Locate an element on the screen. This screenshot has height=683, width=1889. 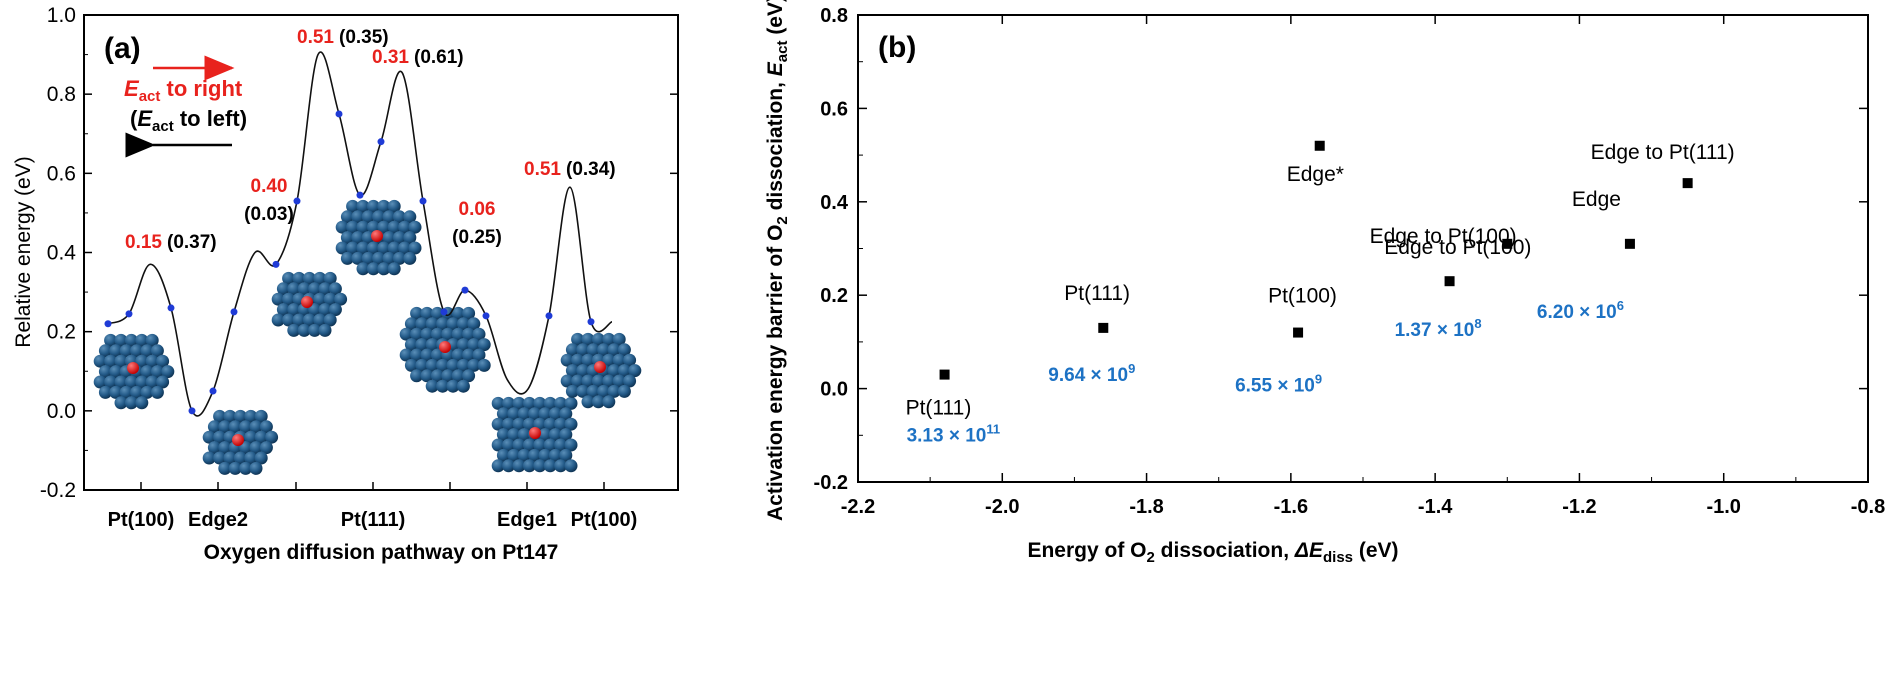
panel-b-x-label-delta-sub: diss is located at coordinates (1338, 557).